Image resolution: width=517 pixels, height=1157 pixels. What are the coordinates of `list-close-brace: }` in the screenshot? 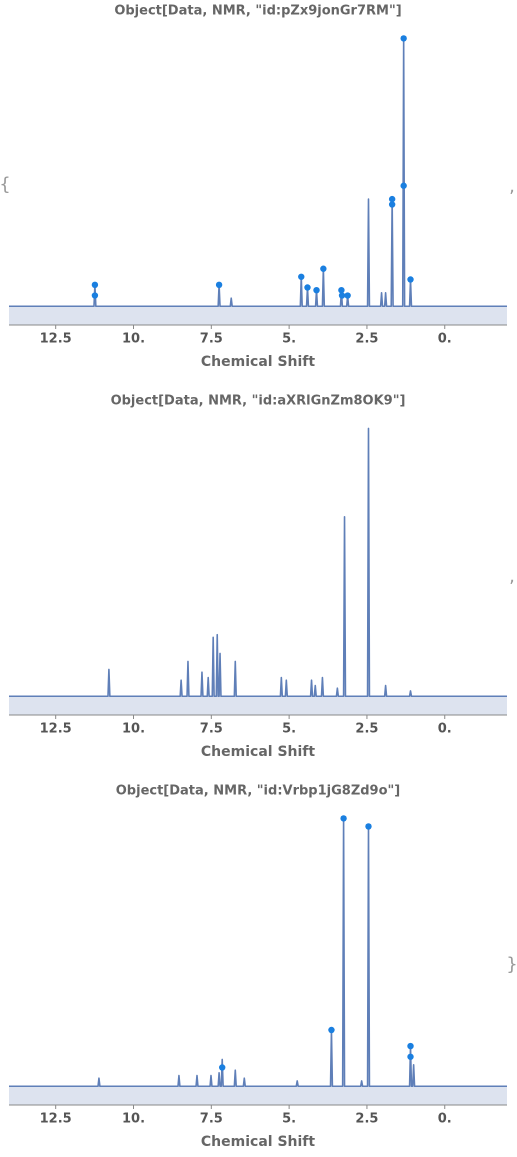 It's located at (511, 964).